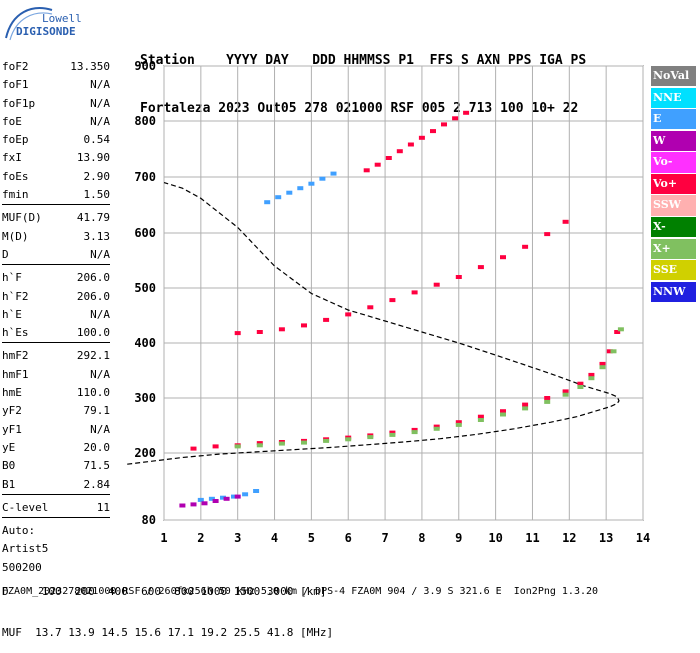 Image resolution: width=700 pixels, height=653 pixels. Describe the element at coordinates (606, 538) in the screenshot. I see `x-tick-label: 13` at that location.